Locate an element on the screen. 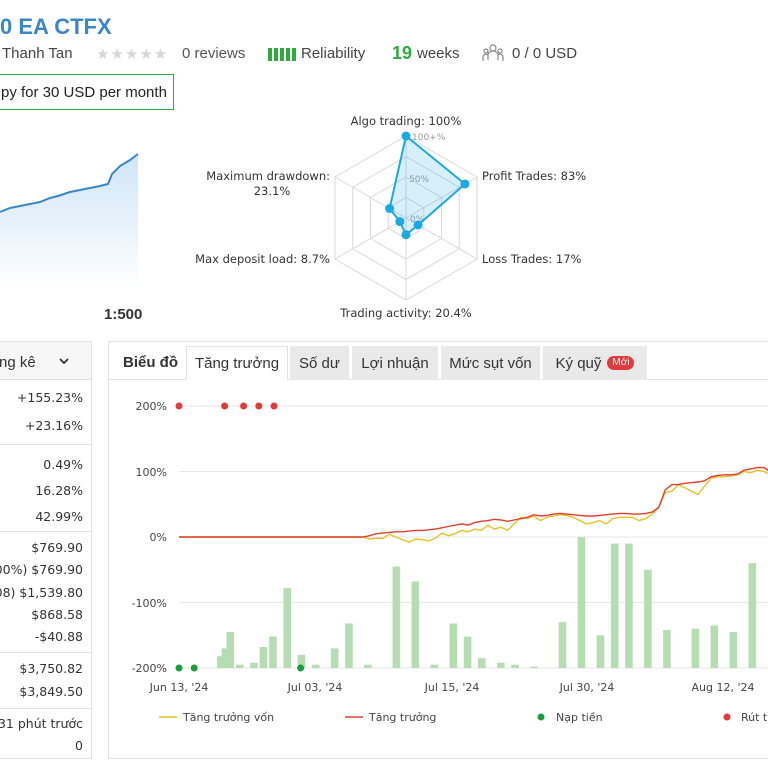  leverage-value: 1:500 is located at coordinates (123, 314).